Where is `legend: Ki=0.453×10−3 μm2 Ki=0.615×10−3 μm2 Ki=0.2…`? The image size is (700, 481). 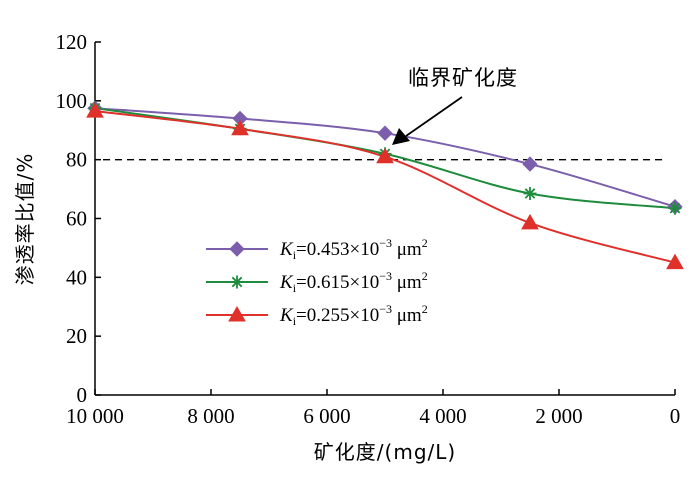 legend: Ki=0.453×10−3 μm2 Ki=0.615×10−3 μm2 Ki=0.2… is located at coordinates (317, 282).